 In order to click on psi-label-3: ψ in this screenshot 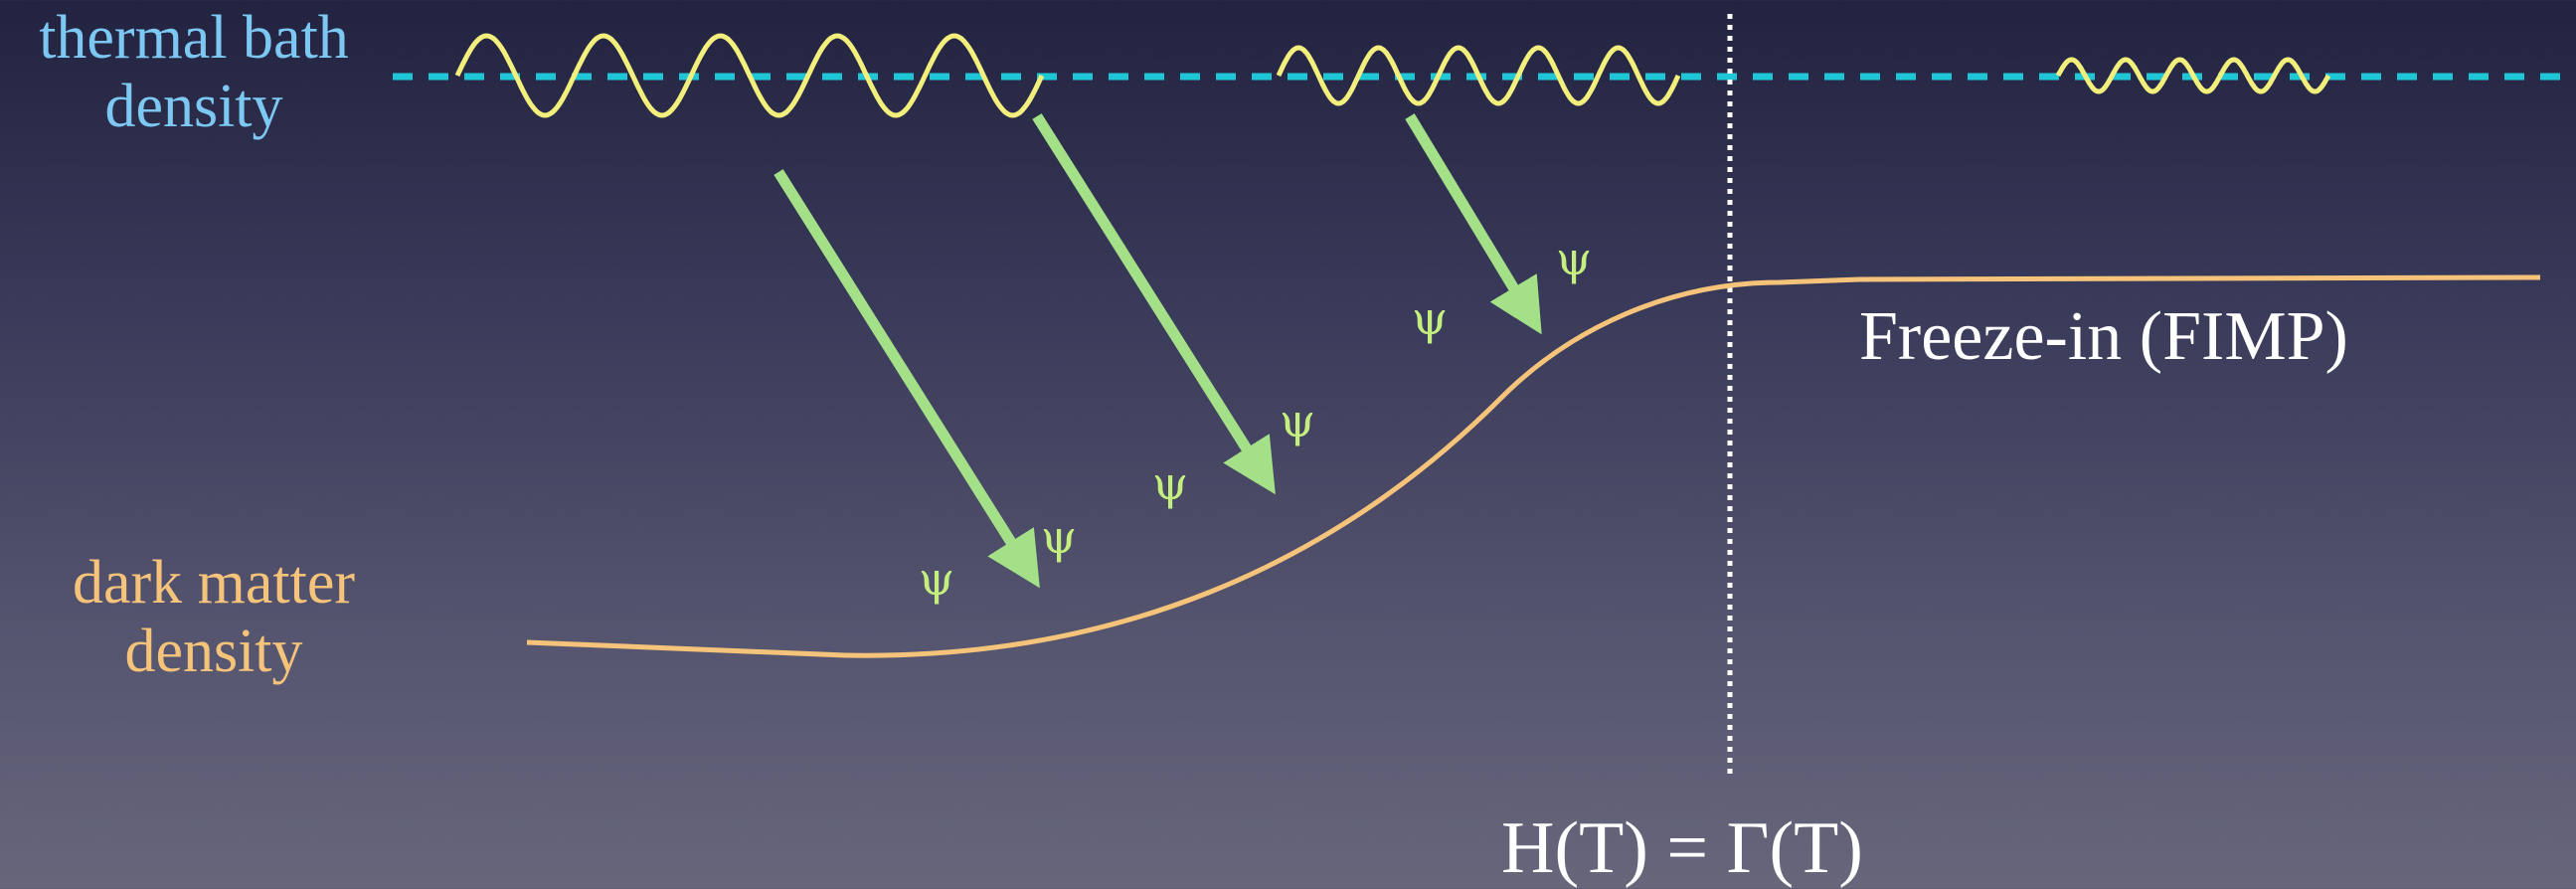, I will do `click(1170, 483)`.